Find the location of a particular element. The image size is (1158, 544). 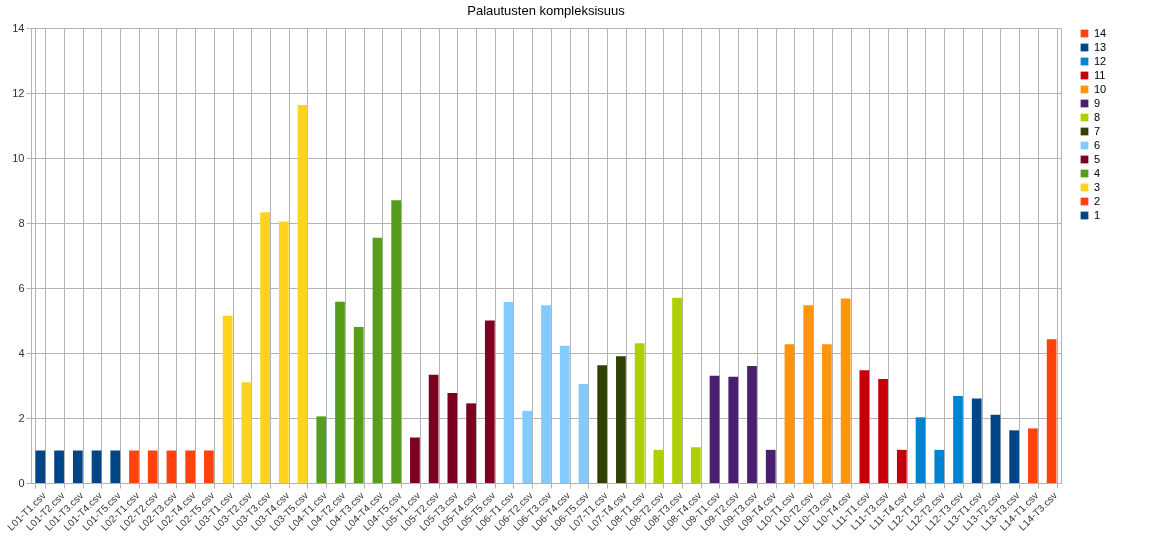

legend-label: 1 is located at coordinates (1097, 214).